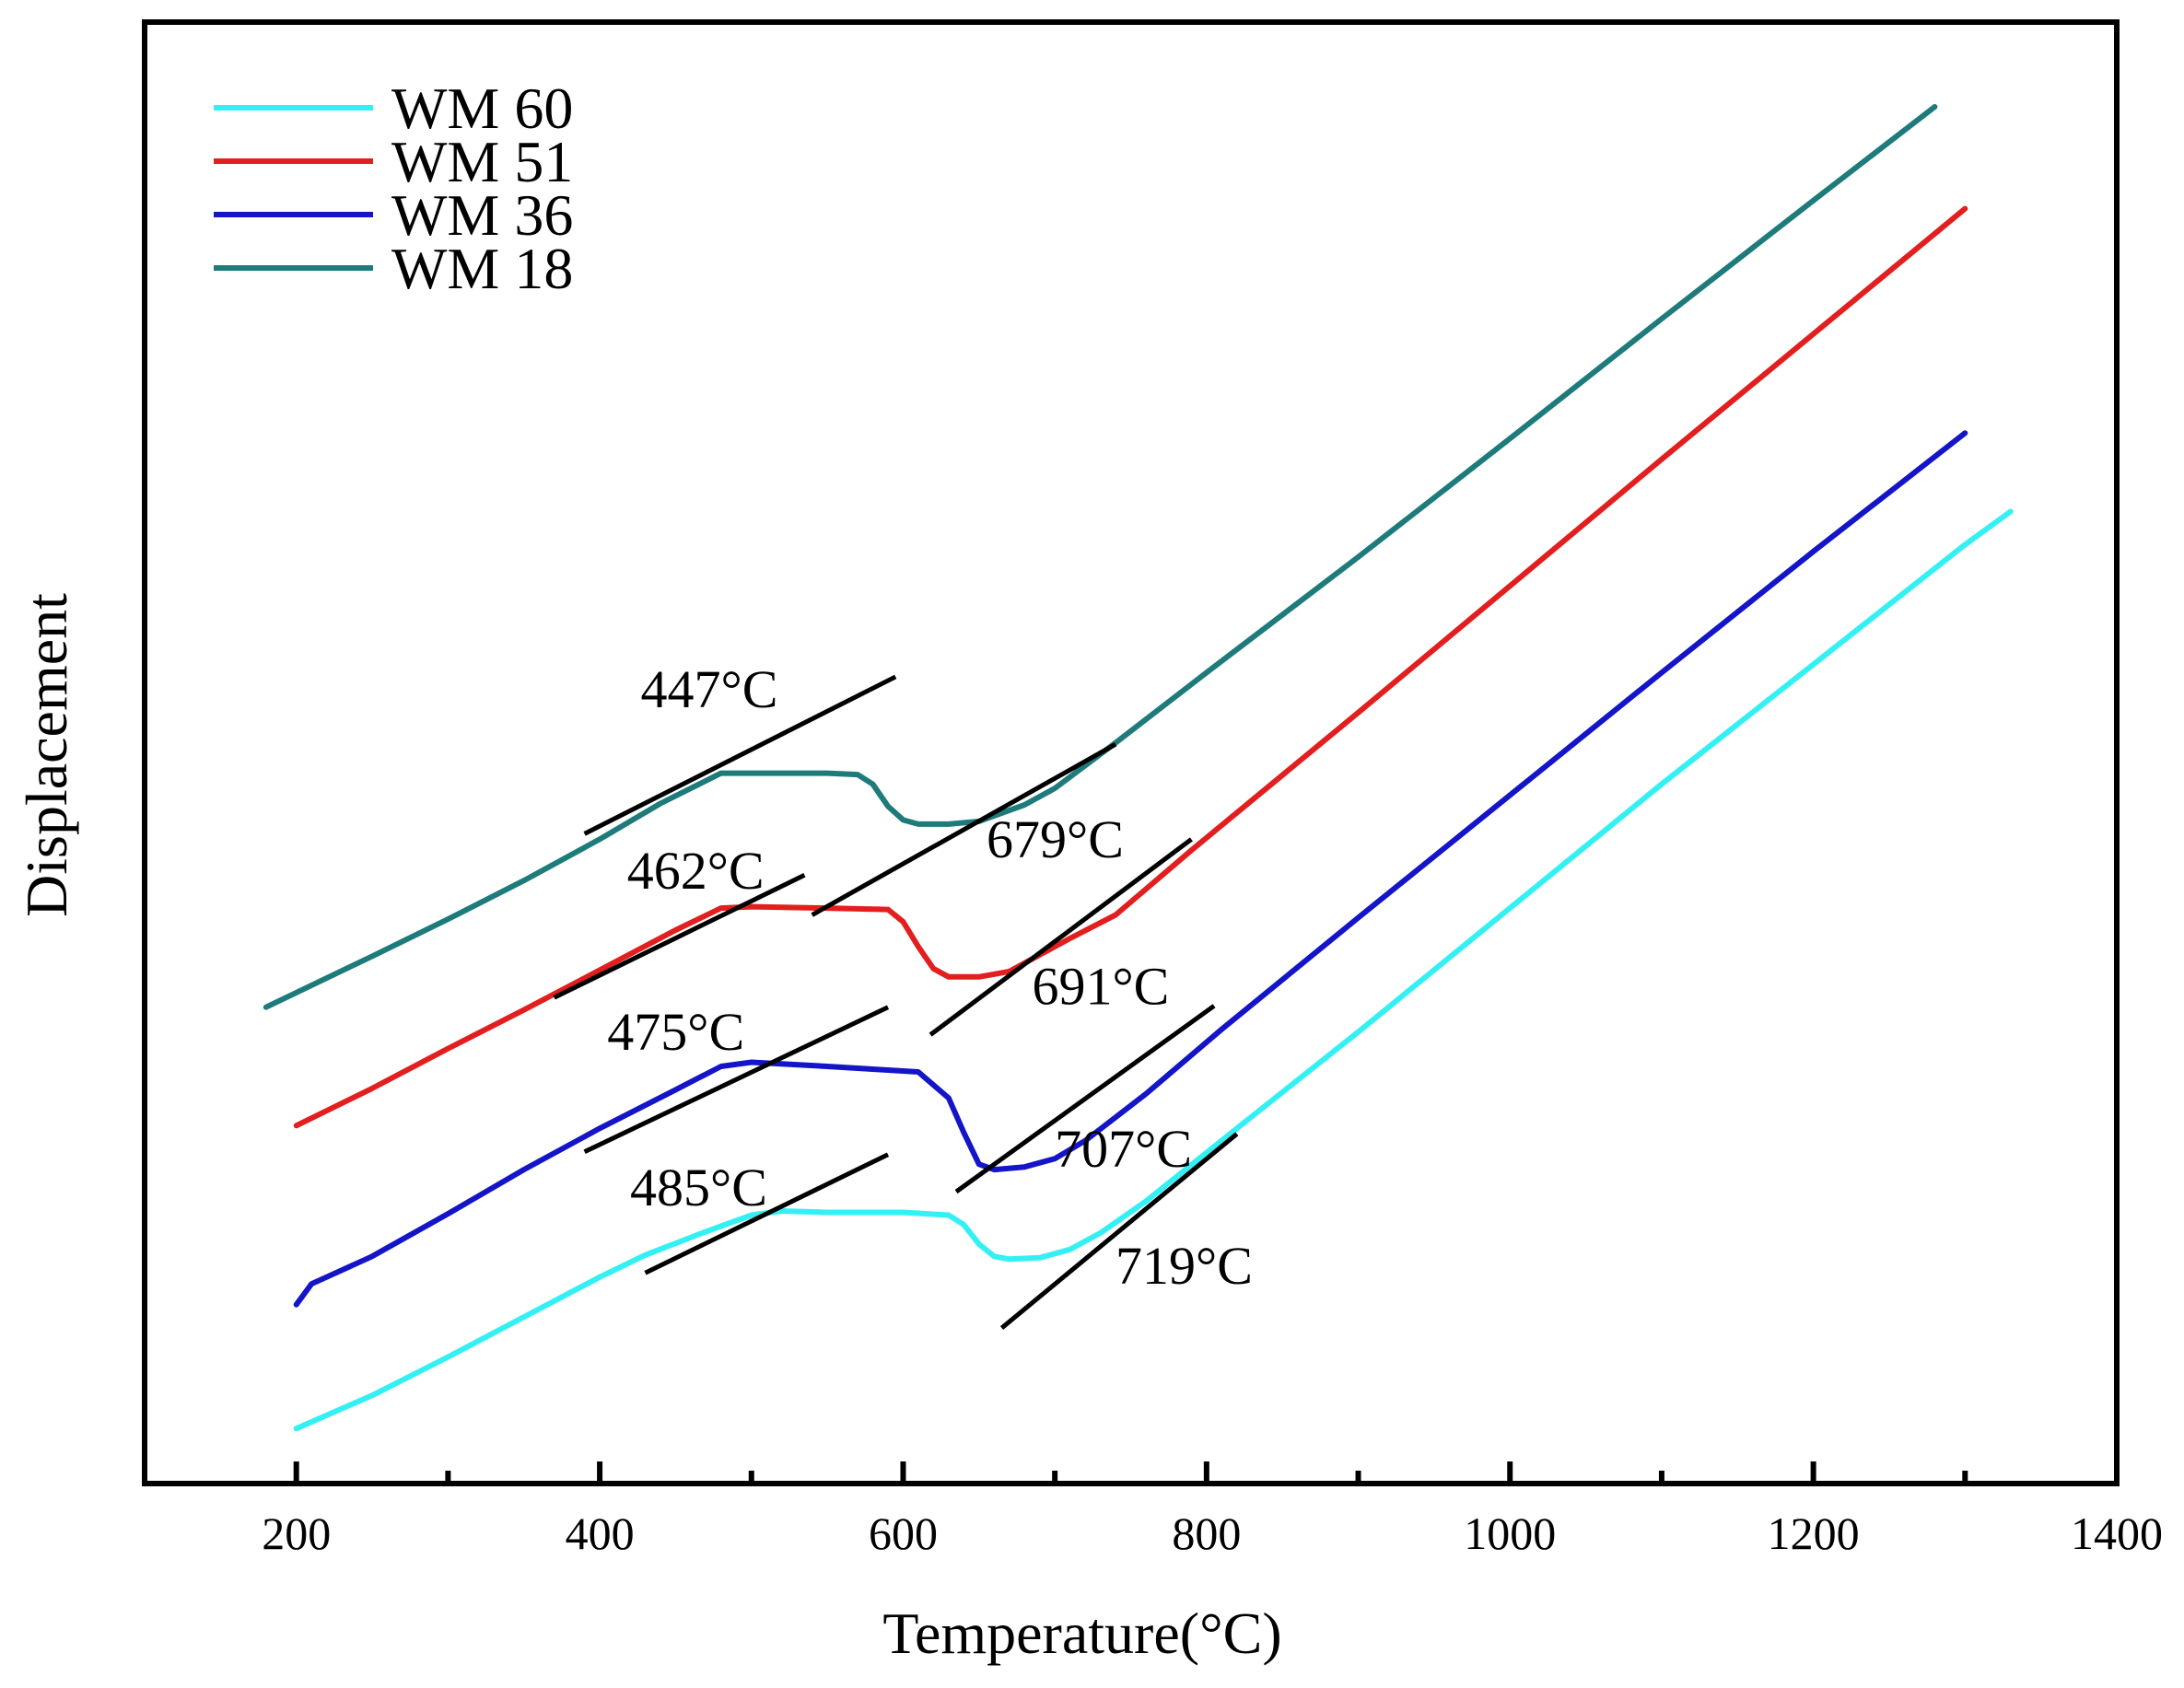  I want to click on temperature-annotation: 485°C, so click(698, 1187).